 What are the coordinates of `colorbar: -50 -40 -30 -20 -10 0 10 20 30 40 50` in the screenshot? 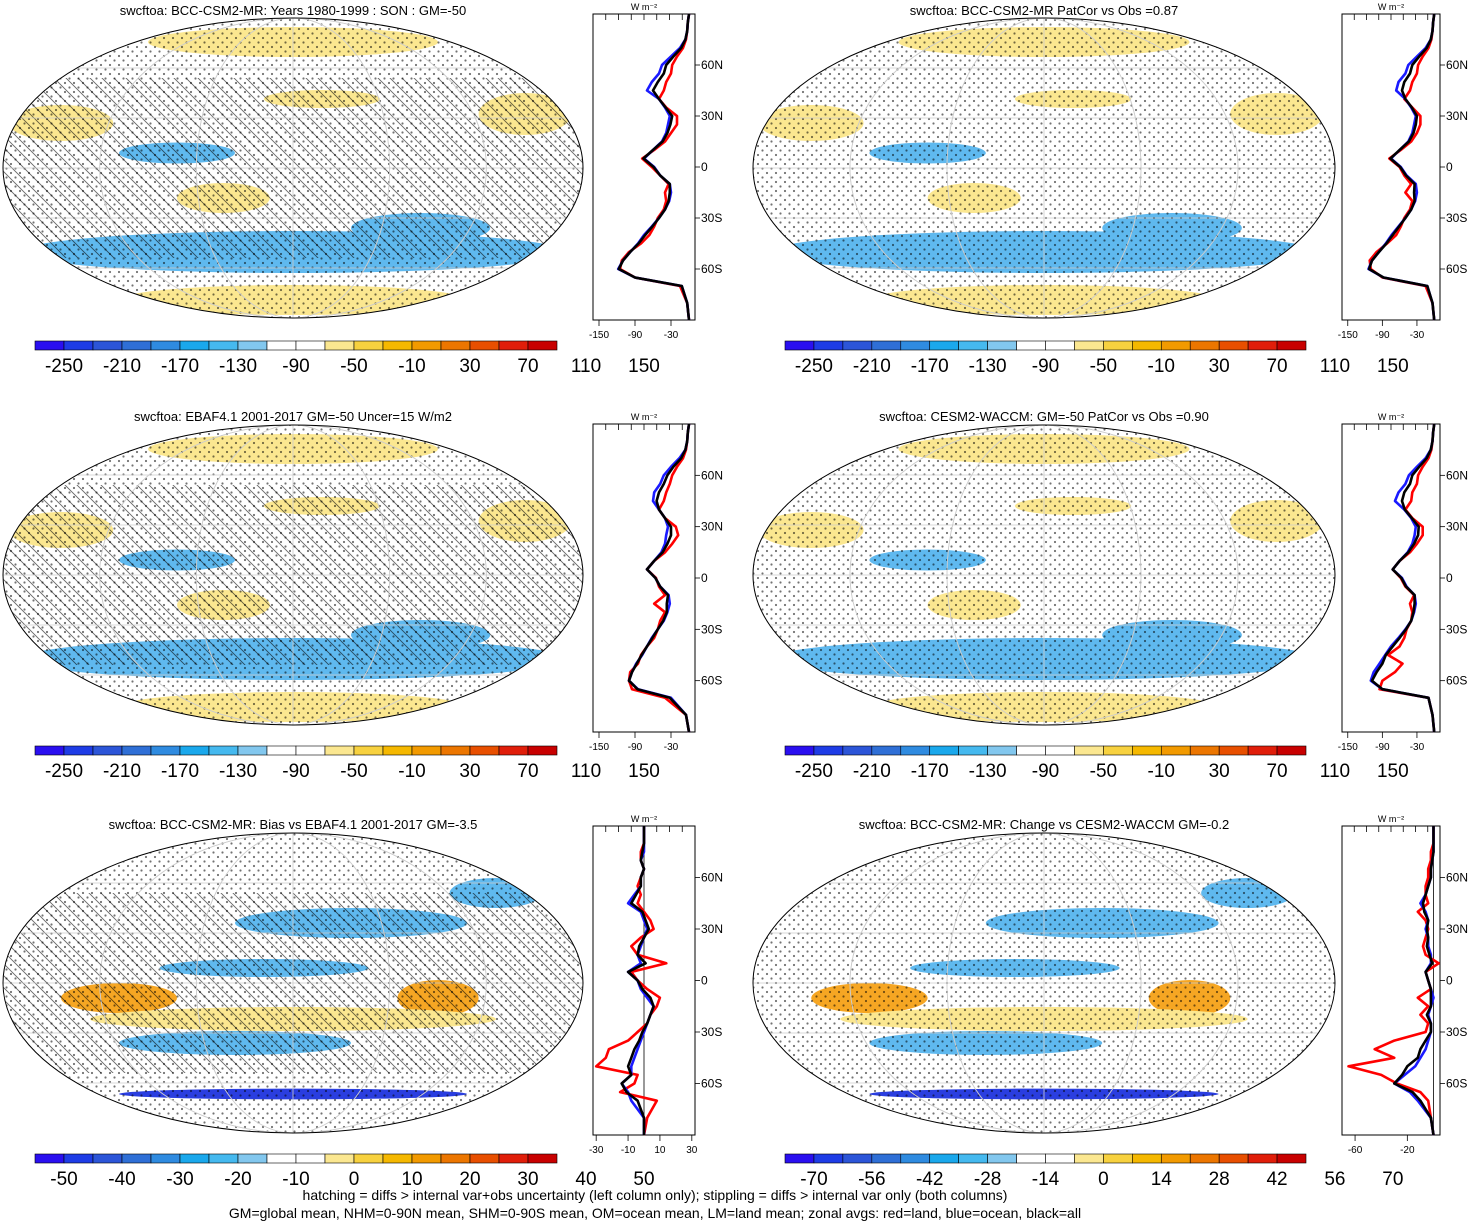 It's located at (344, 1171).